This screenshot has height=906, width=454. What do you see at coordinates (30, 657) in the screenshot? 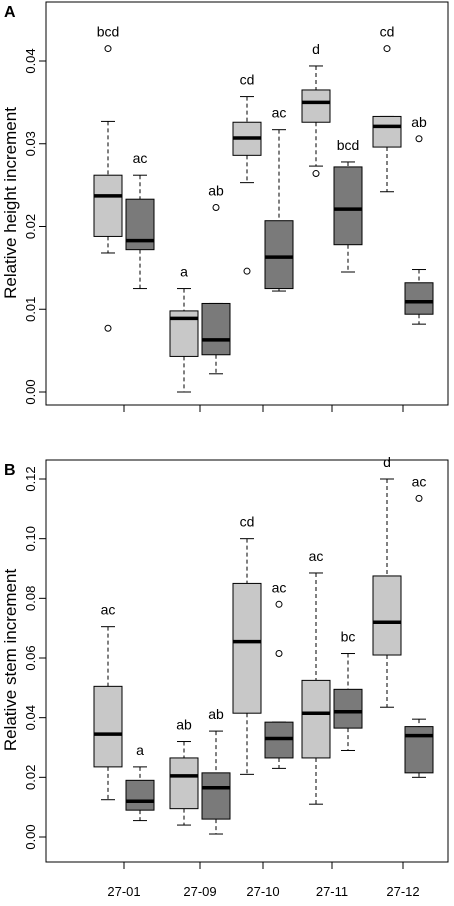
I see `y-tick-label: 0.06` at bounding box center [30, 657].